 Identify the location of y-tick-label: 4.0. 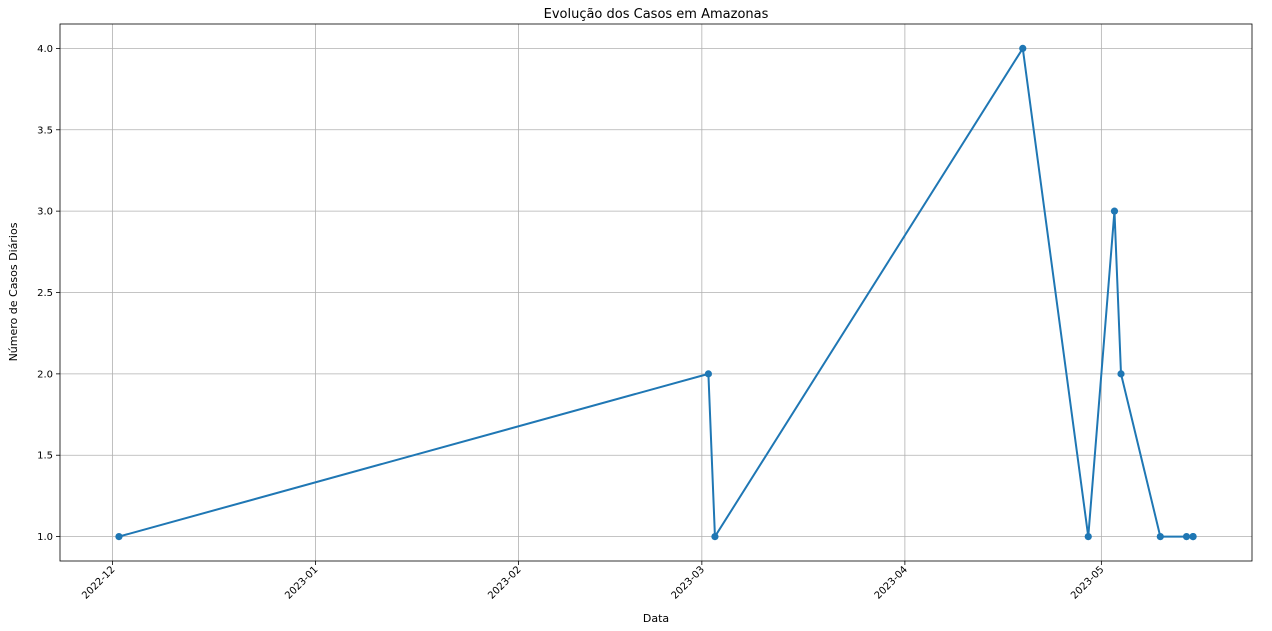
(45, 49).